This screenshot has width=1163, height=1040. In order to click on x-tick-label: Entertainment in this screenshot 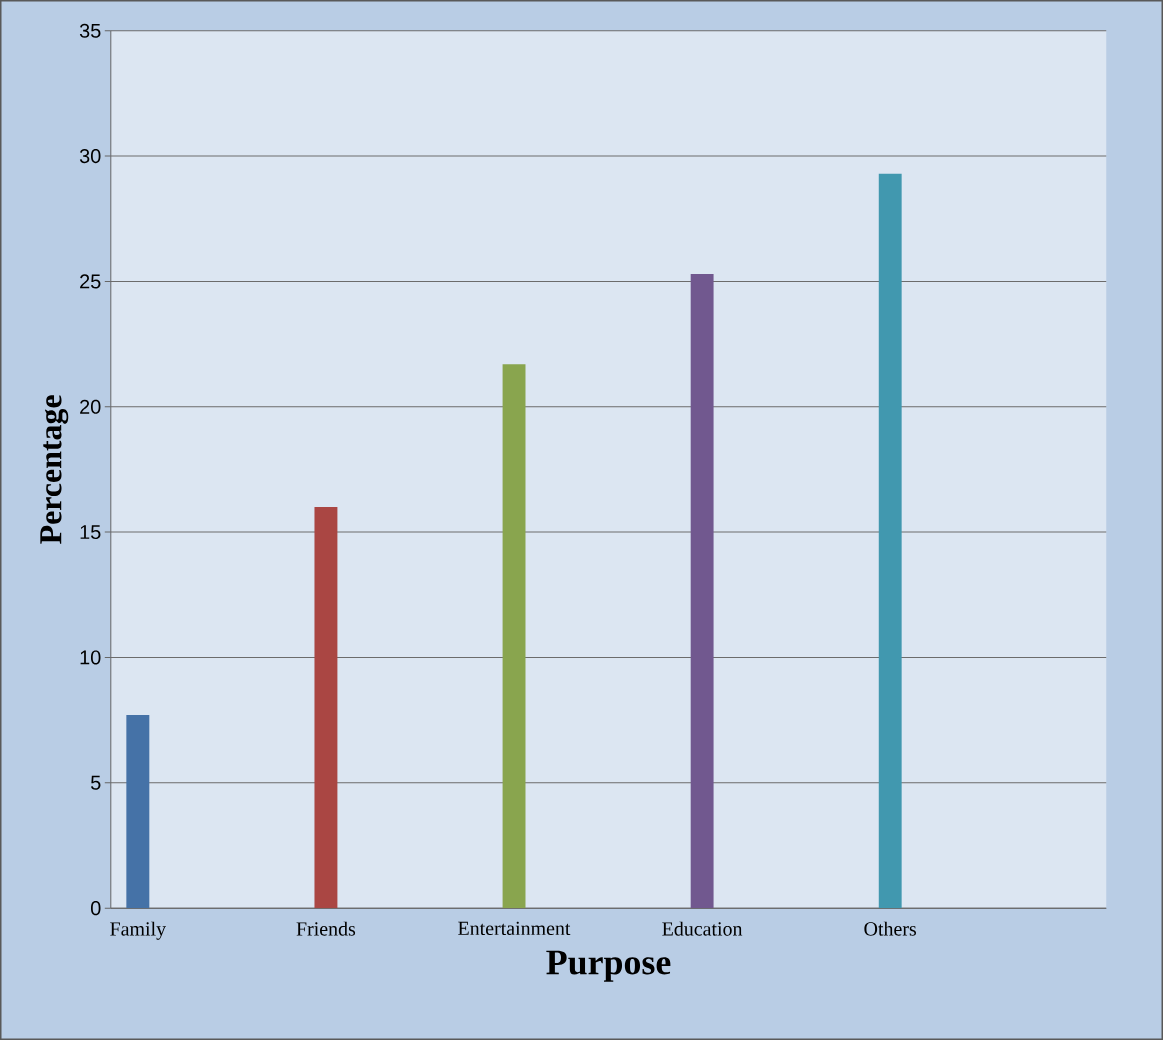, I will do `click(514, 928)`.